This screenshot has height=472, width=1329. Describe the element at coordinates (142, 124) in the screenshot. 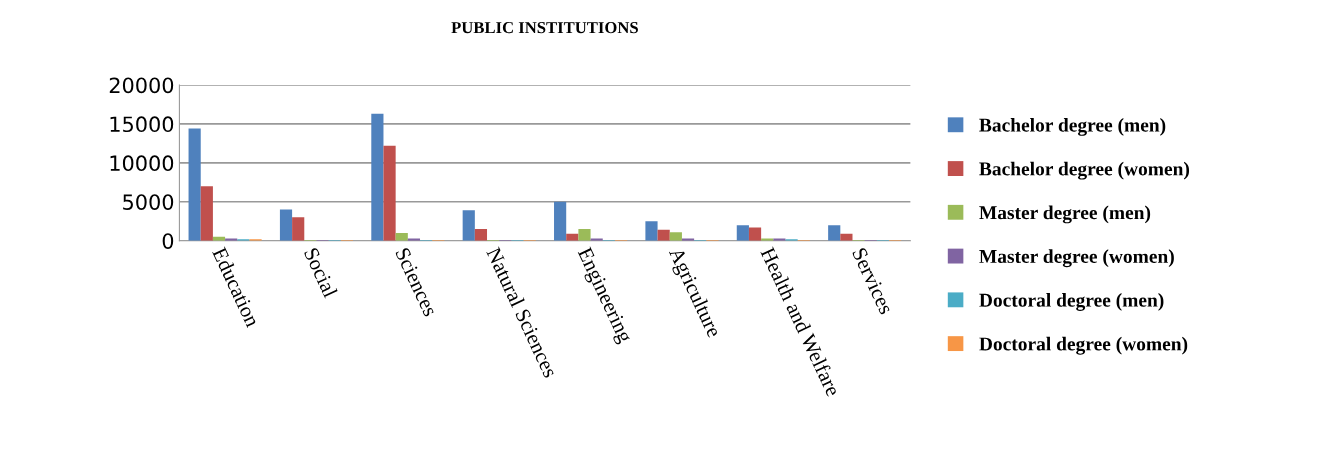

I see `y-tick-label: 15000` at that location.